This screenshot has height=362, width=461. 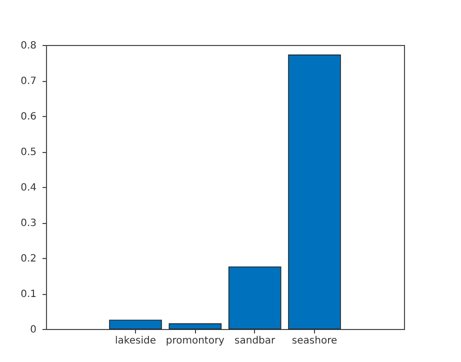 I want to click on y-tick-label: 0.7, so click(x=28, y=81).